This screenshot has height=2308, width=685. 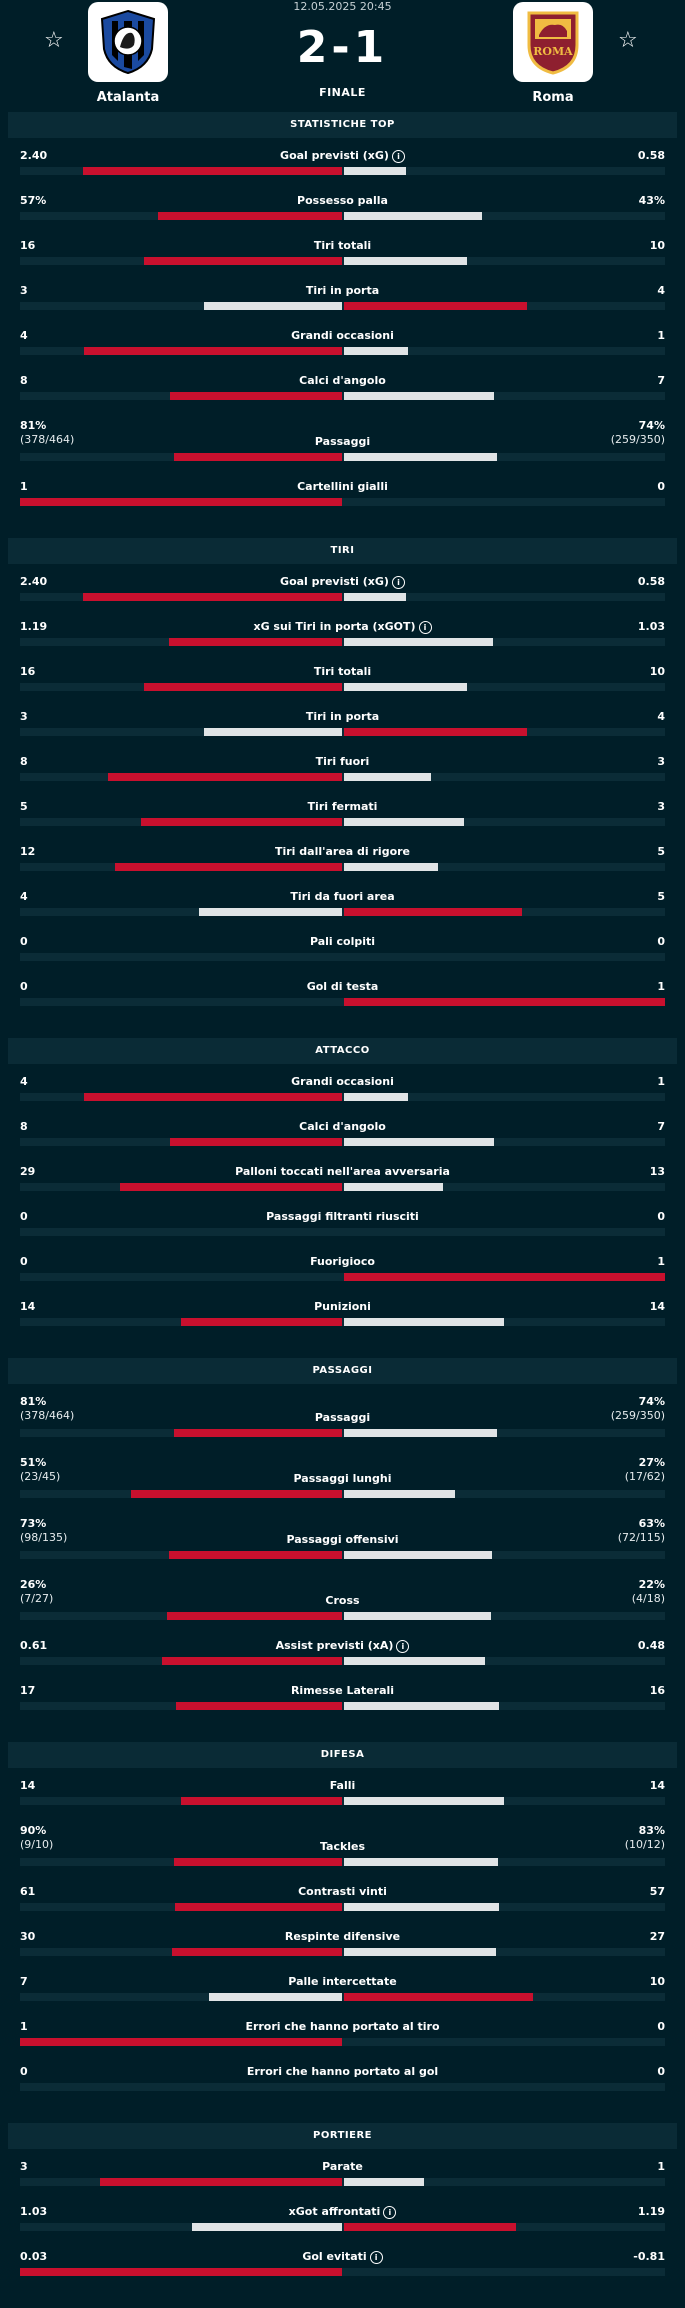 I want to click on stat-row: 0 Errori che hanno portato al gol 0, so click(x=342, y=2084).